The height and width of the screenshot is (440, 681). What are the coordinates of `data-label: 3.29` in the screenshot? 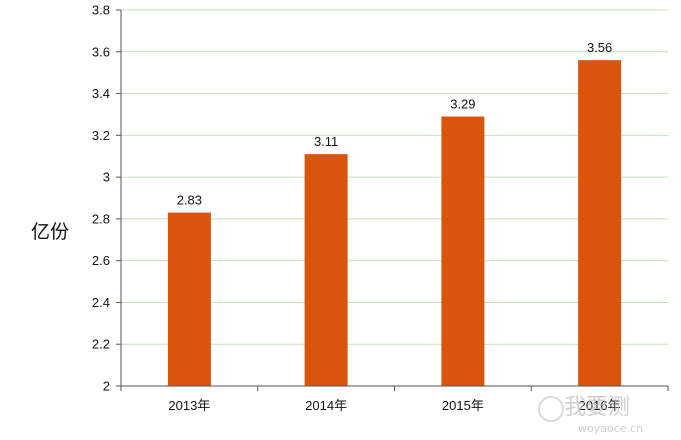 It's located at (462, 104).